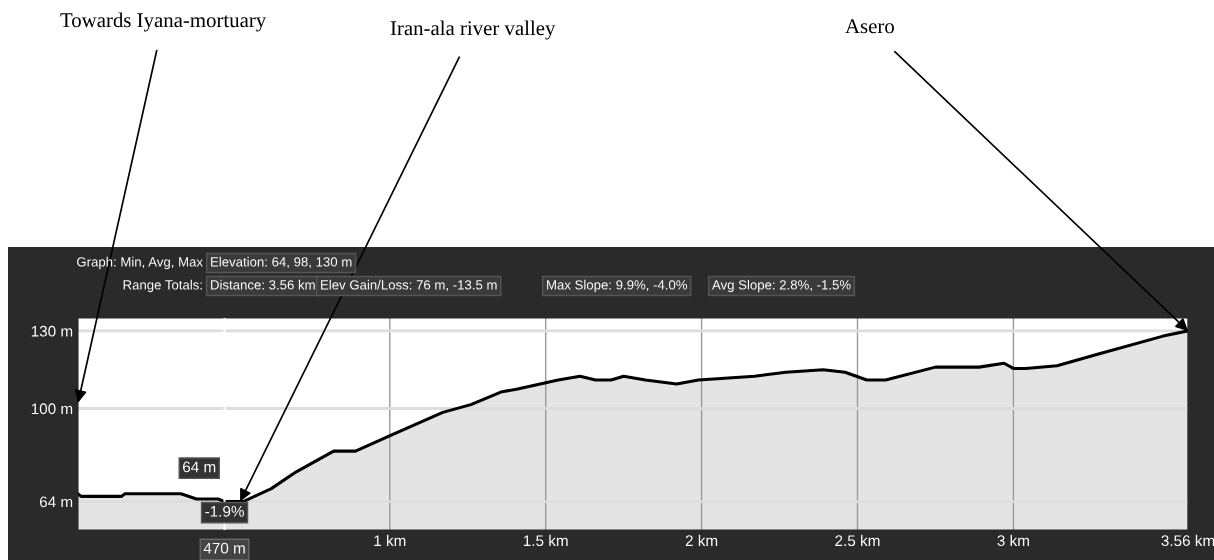 The height and width of the screenshot is (560, 1214). Describe the element at coordinates (781, 286) in the screenshot. I see `text: Avg Slope: 2.8%, -1.5%` at that location.